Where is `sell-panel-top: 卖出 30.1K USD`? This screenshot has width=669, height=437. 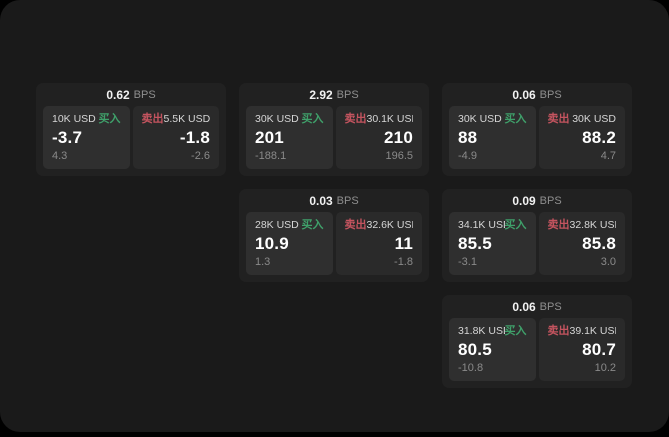
sell-panel-top: 卖出 30.1K USD is located at coordinates (379, 119).